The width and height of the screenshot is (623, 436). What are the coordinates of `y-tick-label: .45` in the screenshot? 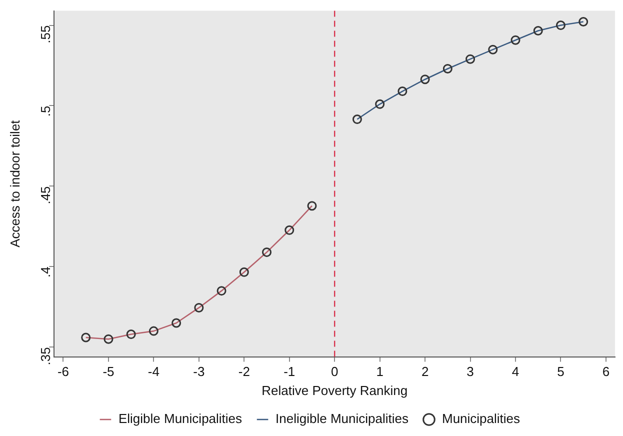 It's located at (45, 195).